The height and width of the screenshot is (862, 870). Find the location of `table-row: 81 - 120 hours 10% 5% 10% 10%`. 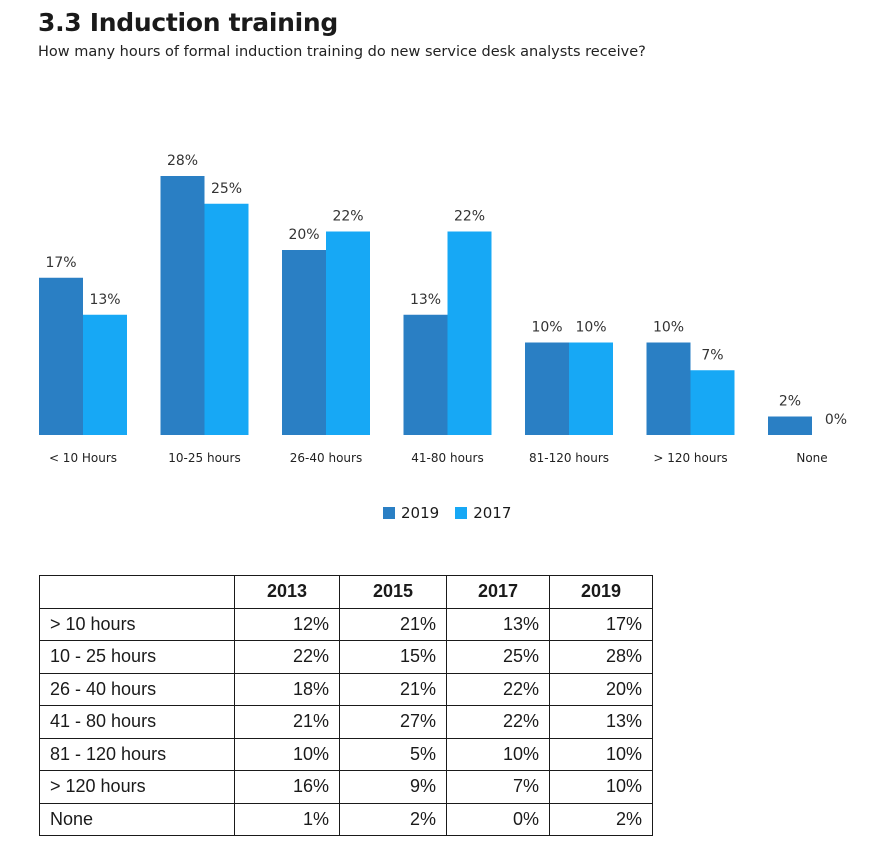

table-row: 81 - 120 hours 10% 5% 10% 10% is located at coordinates (346, 754).